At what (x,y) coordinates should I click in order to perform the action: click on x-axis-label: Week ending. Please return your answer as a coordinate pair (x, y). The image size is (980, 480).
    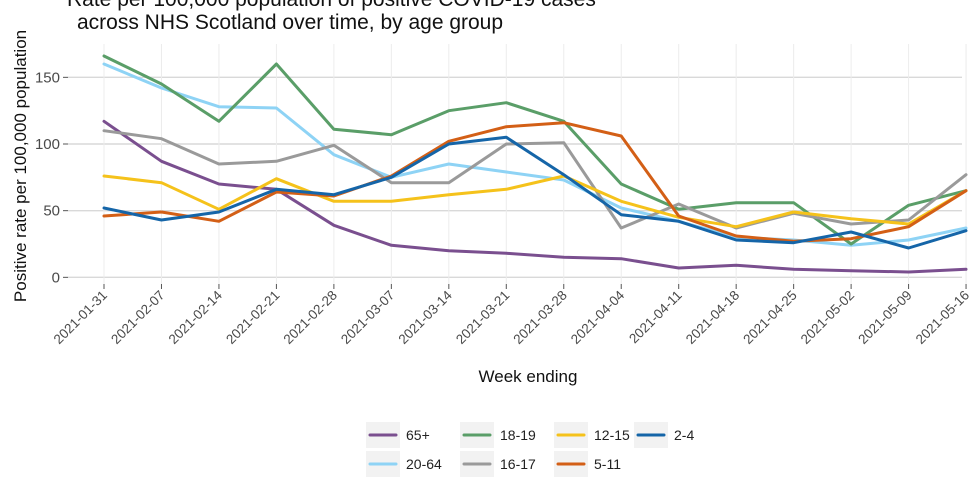
    Looking at the image, I should click on (528, 376).